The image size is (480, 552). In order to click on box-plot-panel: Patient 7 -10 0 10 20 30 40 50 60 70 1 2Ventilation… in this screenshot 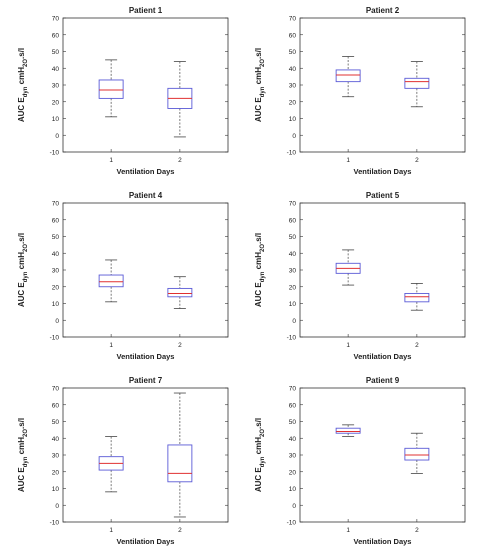, I will do `click(123, 461)`.